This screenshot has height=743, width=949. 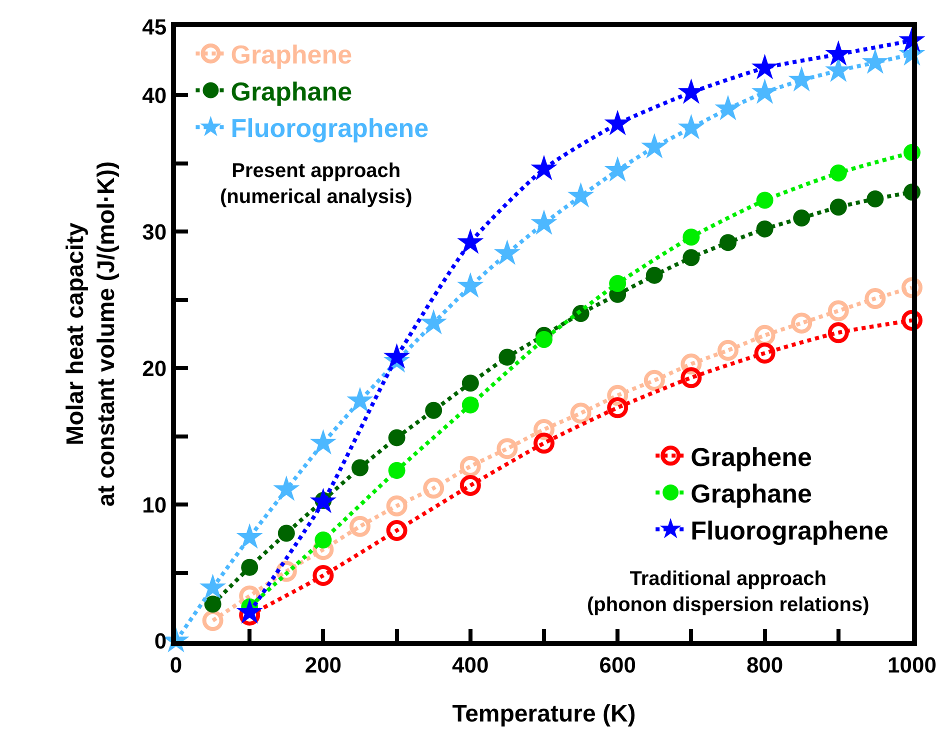 What do you see at coordinates (154, 27) in the screenshot?
I see `y-tick-label: 45` at bounding box center [154, 27].